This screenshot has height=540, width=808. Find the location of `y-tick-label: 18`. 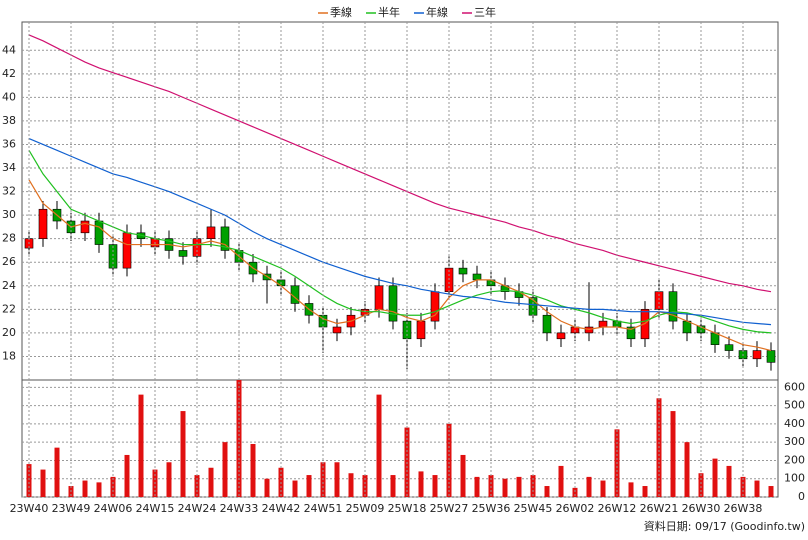

y-tick-label: 18 is located at coordinates (9, 355).